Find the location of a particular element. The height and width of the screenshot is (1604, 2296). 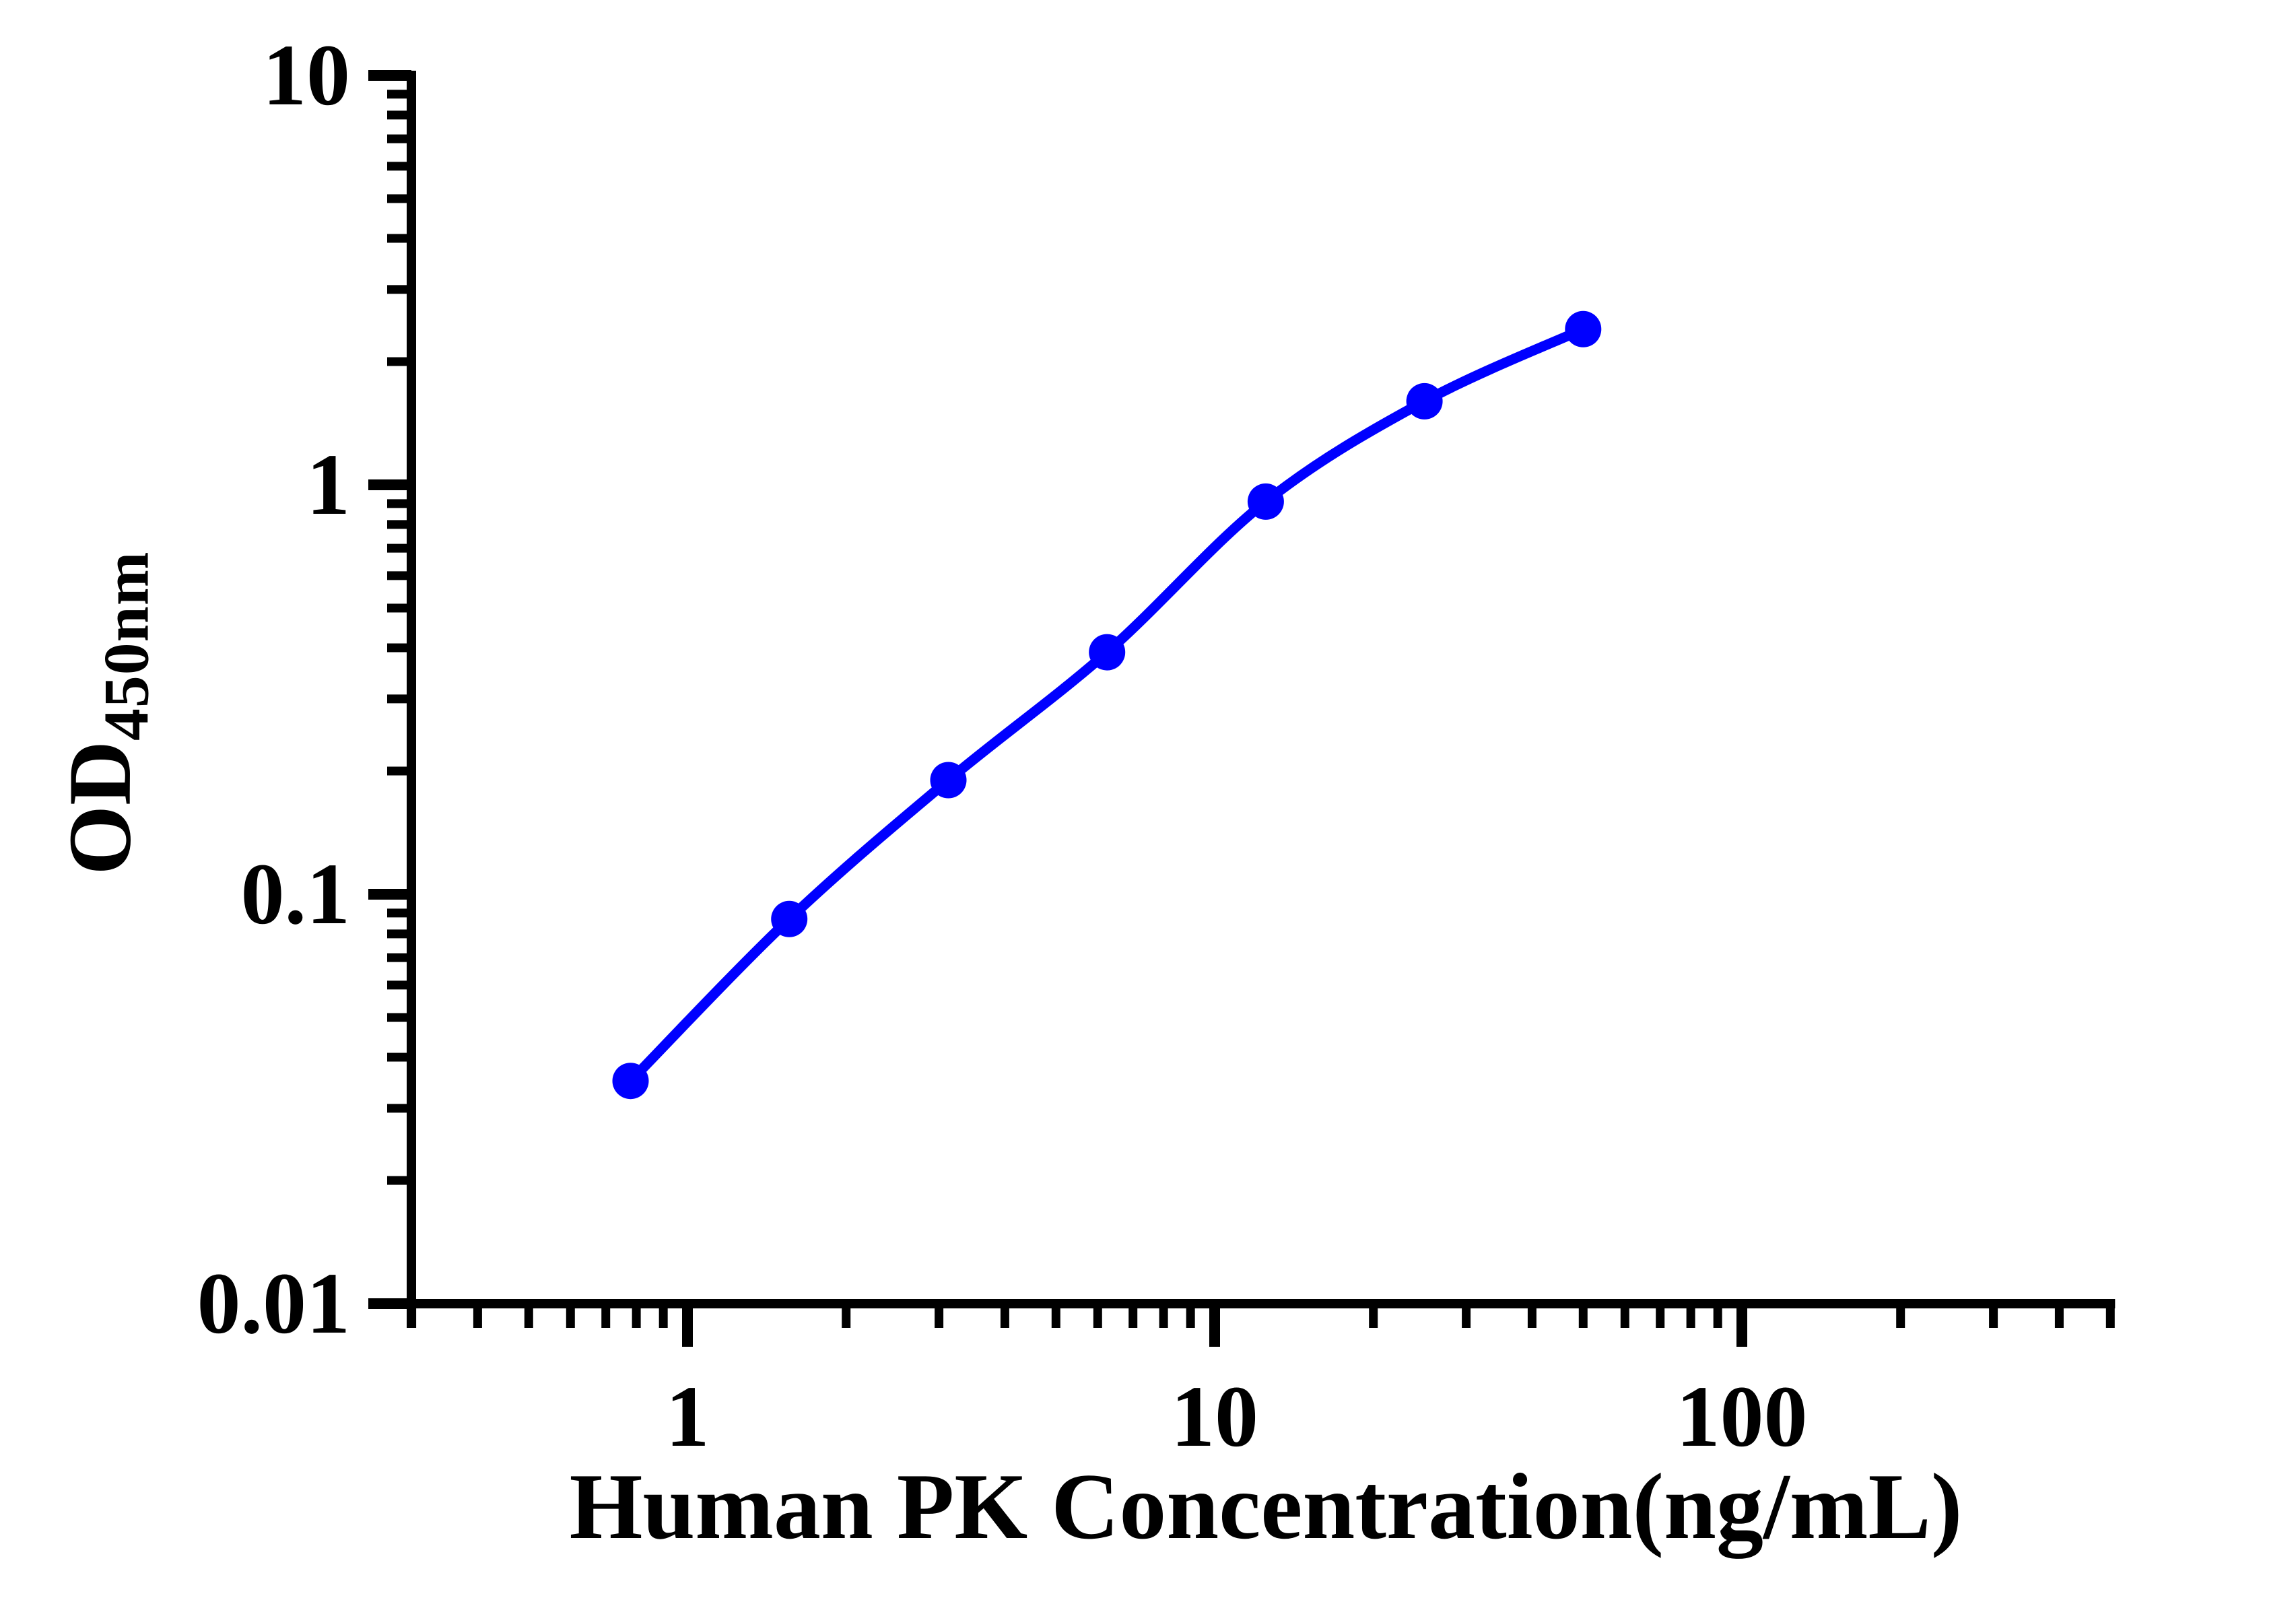

x-axis-title: Human PK Concentration(ng/mL) is located at coordinates (1266, 1507).